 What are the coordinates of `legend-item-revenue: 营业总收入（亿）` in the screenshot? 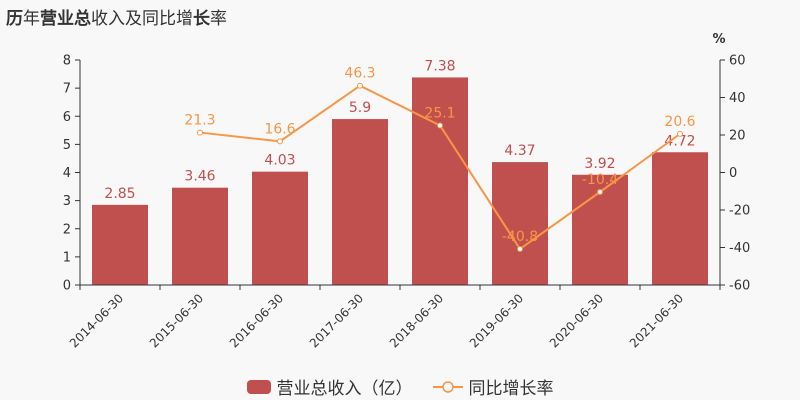 It's located at (329, 386).